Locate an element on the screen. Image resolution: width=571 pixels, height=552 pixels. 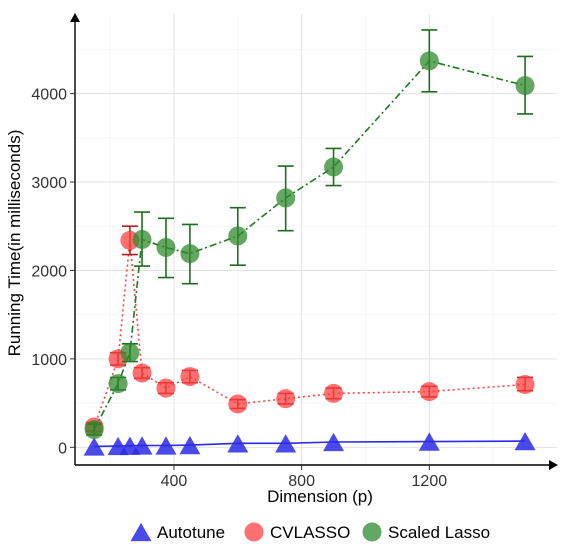
legend-item-scaled-lasso: Scaled Lasso is located at coordinates (426, 532).